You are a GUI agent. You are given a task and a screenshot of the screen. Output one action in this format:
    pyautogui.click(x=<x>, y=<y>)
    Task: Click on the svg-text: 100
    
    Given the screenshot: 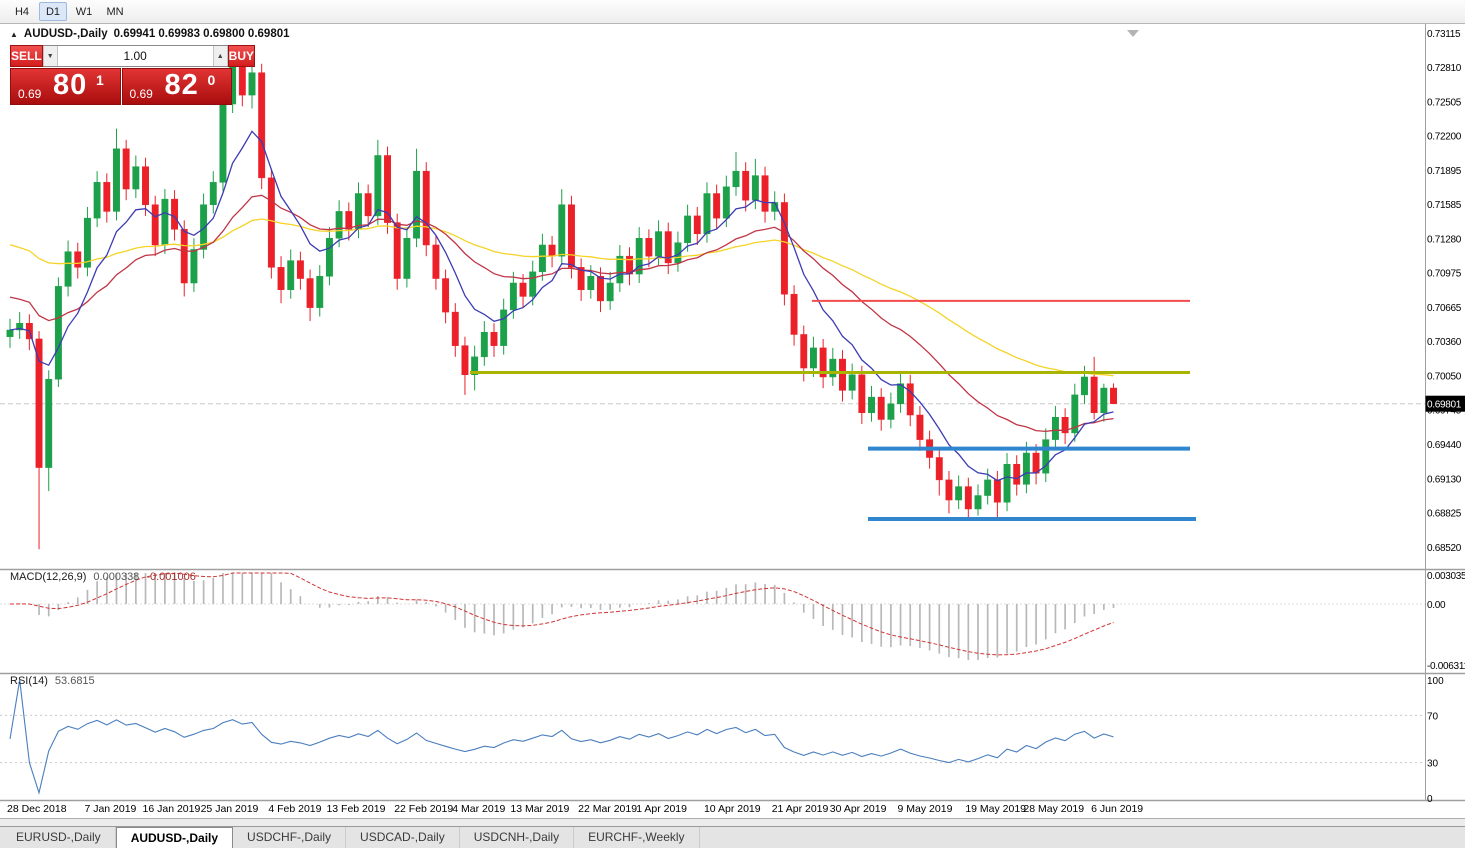 What is the action you would take?
    pyautogui.click(x=1435, y=681)
    